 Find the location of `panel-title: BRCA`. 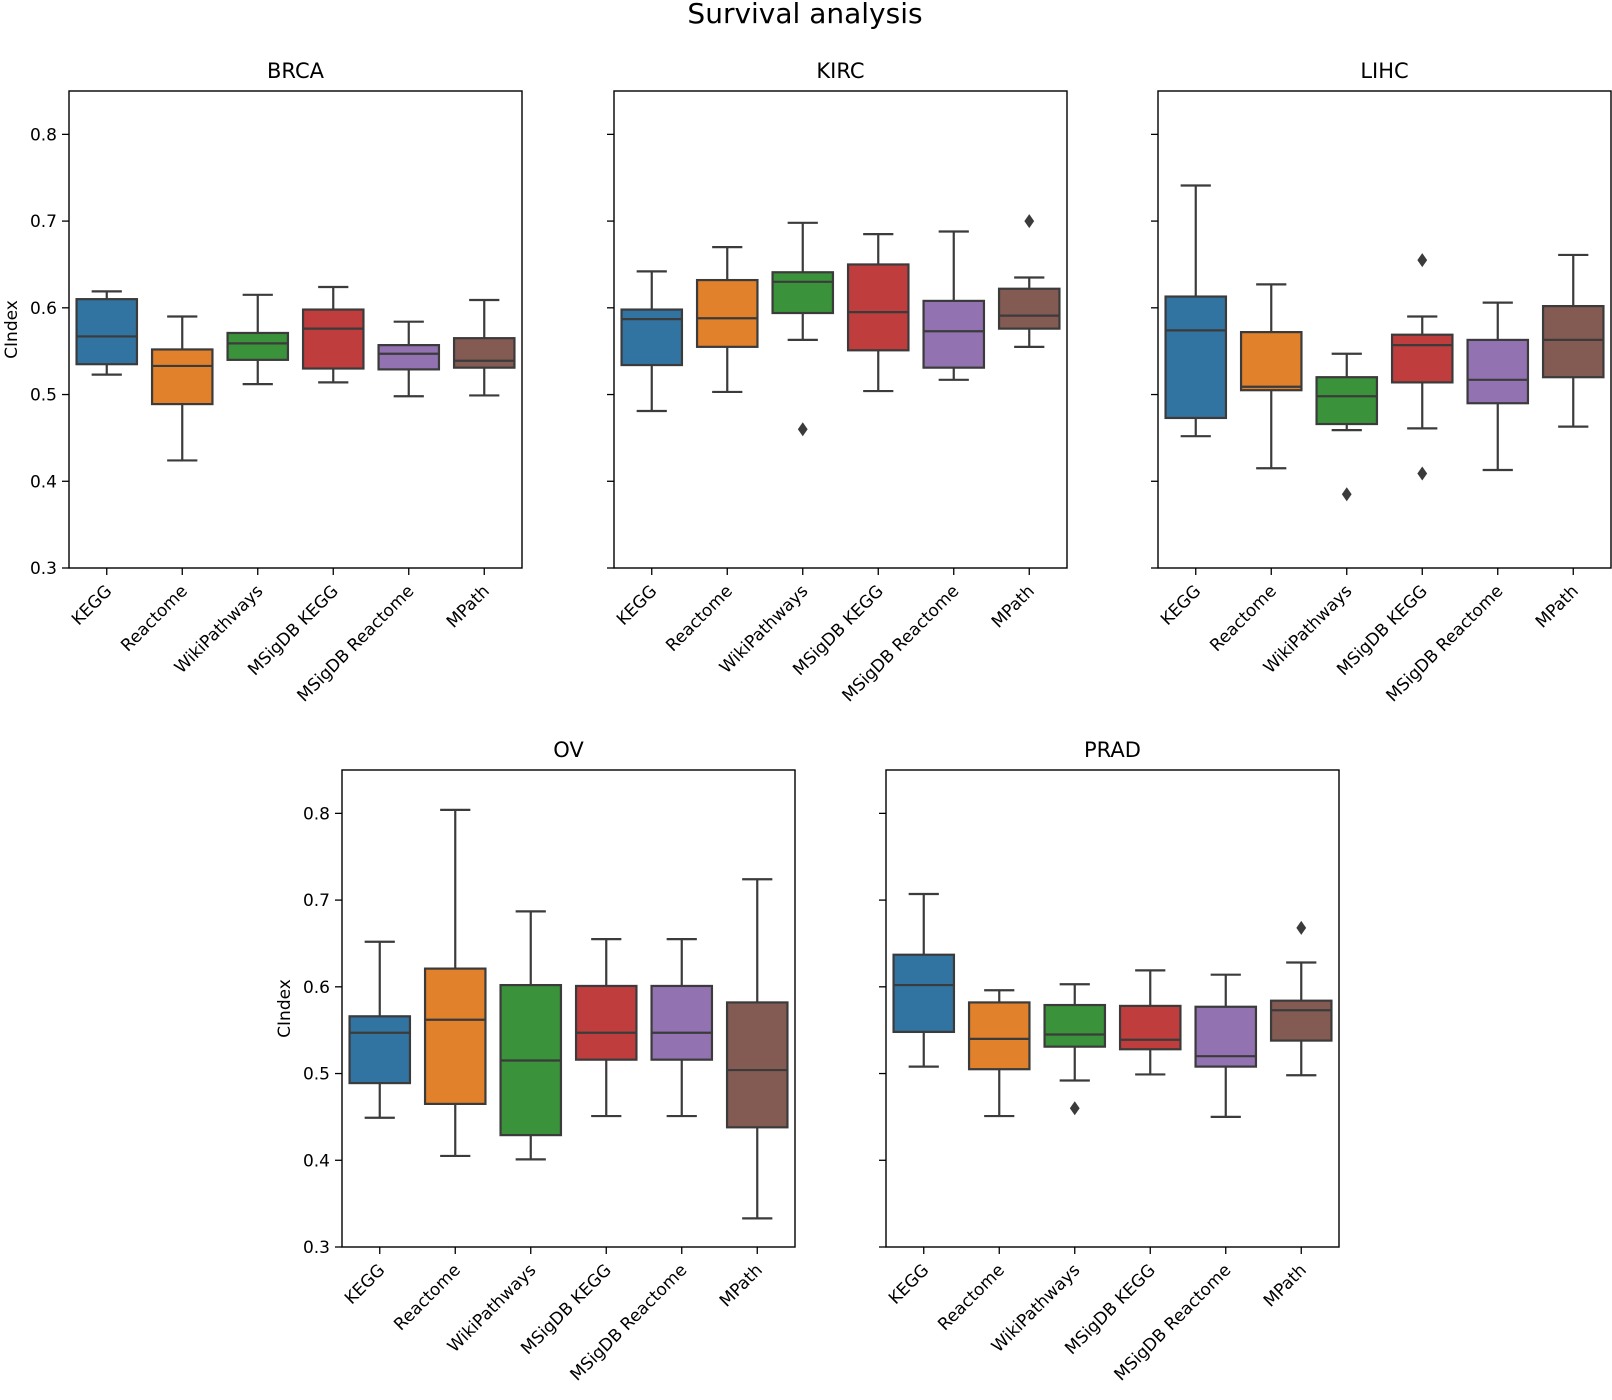

panel-title: BRCA is located at coordinates (296, 71).